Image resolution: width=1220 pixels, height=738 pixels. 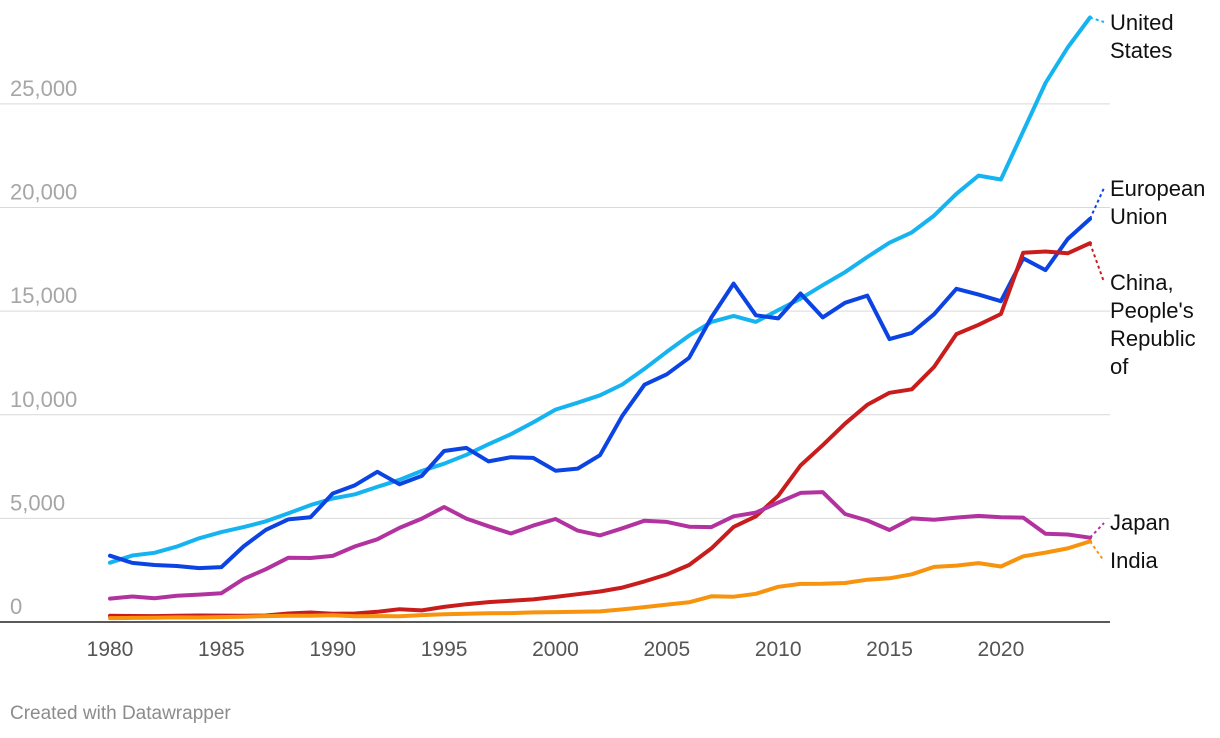 I want to click on series-label-line: India, so click(x=1134, y=560).